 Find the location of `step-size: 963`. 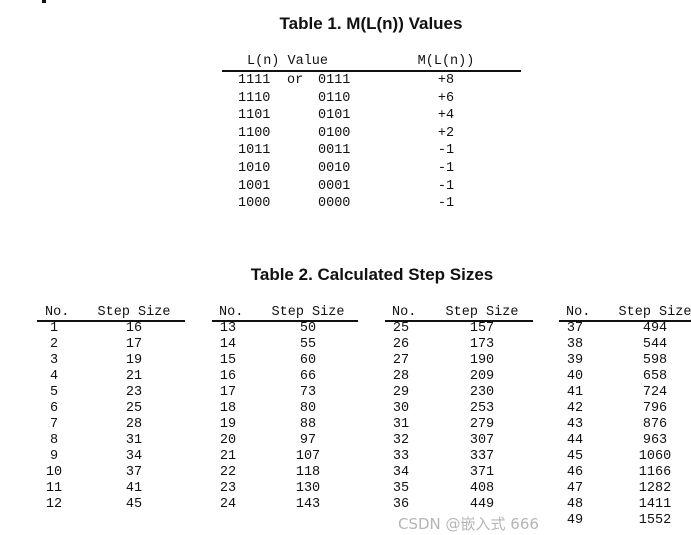

step-size: 963 is located at coordinates (655, 440).